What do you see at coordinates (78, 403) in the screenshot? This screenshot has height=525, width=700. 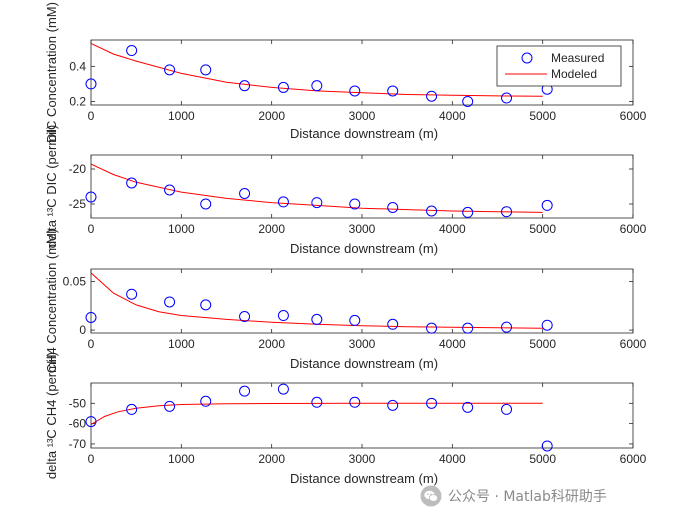 I see `y-tick-label: -50` at bounding box center [78, 403].